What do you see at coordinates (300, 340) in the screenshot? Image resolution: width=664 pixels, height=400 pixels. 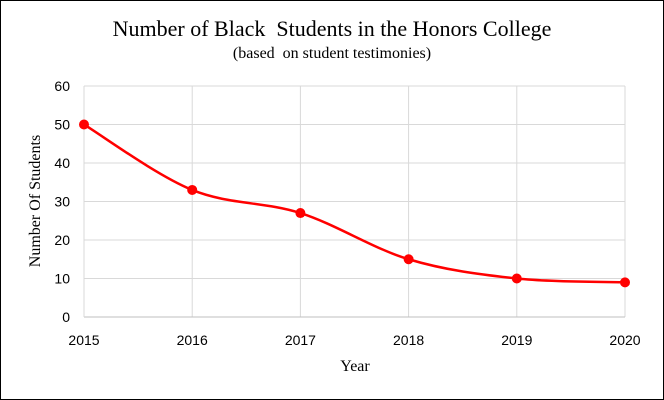 I see `x-tick-label: 2017` at bounding box center [300, 340].